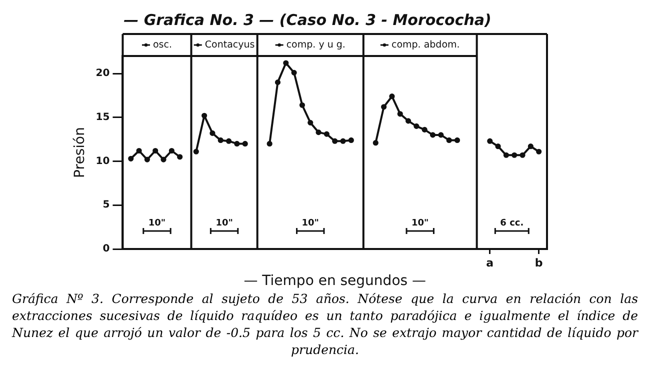 Image resolution: width=650 pixels, height=374 pixels. What do you see at coordinates (425, 44) in the screenshot?
I see `legend-label: comp. abdom.` at bounding box center [425, 44].